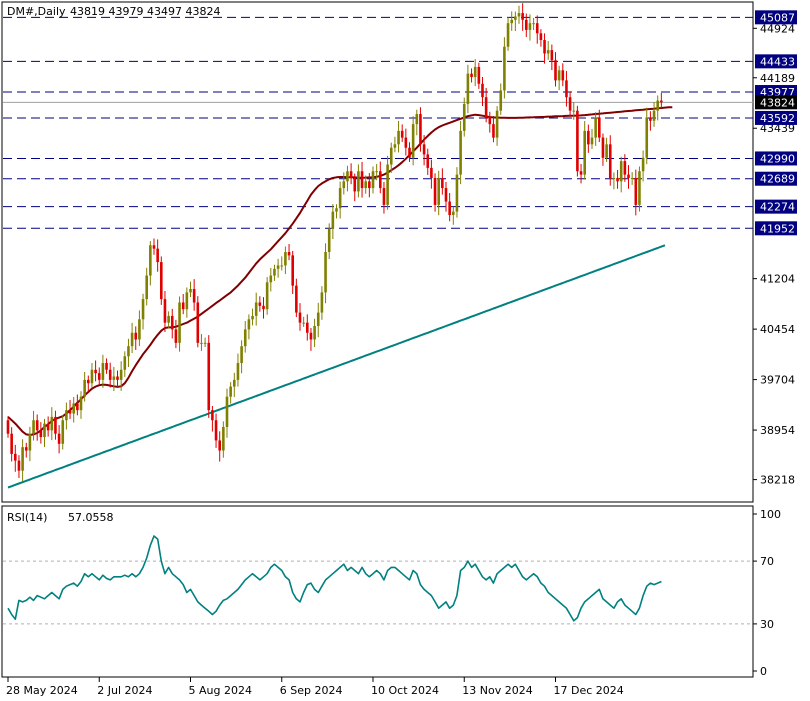 This screenshot has height=701, width=810. I want to click on price-level-value: 44433, so click(777, 61).